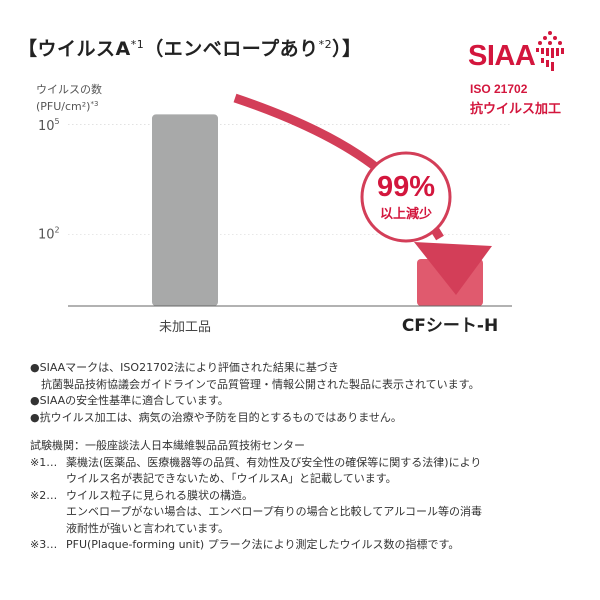 This screenshot has width=600, height=600. What do you see at coordinates (148, 528) in the screenshot?
I see `footnote-line: 液耐性が強いと言われています。` at bounding box center [148, 528].